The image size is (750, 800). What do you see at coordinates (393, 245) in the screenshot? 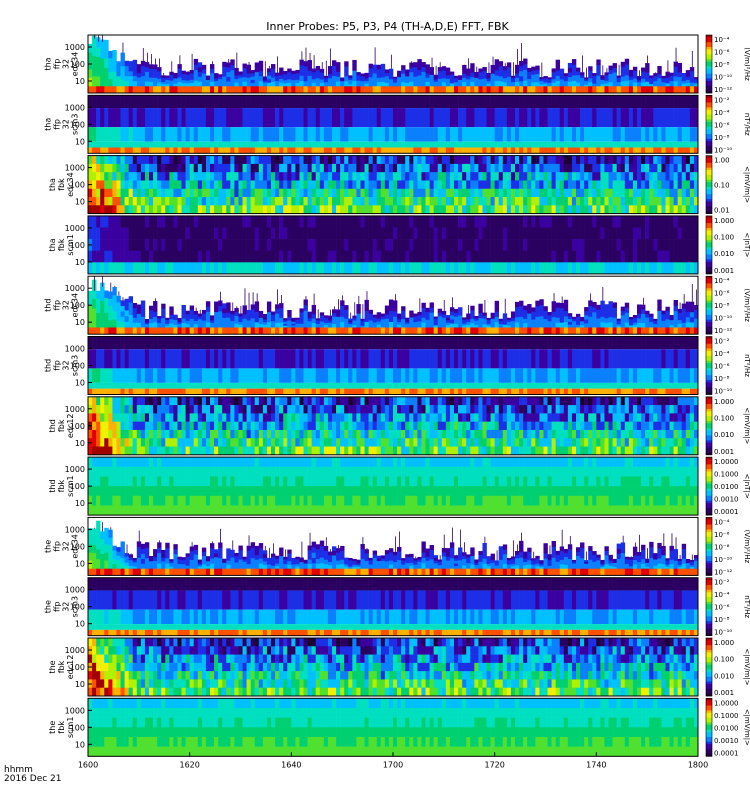
I see `panel-tha-fbk-scm1` at bounding box center [393, 245].